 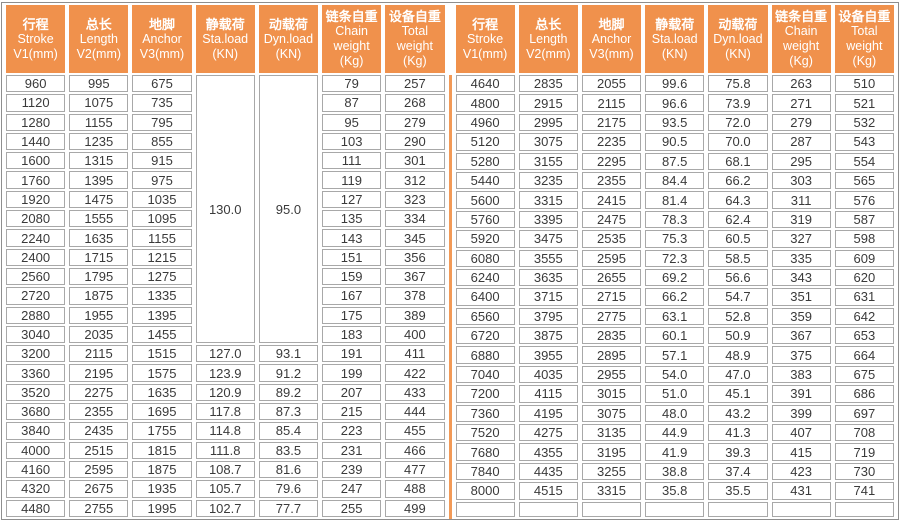 What do you see at coordinates (36, 354) in the screenshot?
I see `table-cell: 3200` at bounding box center [36, 354].